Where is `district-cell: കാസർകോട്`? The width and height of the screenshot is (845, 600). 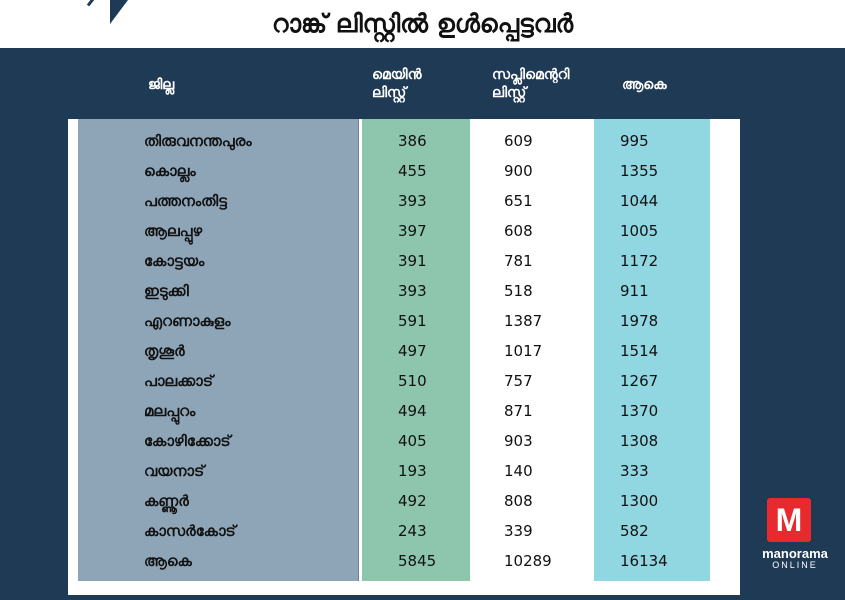
district-cell: കാസർകോട് is located at coordinates (190, 531).